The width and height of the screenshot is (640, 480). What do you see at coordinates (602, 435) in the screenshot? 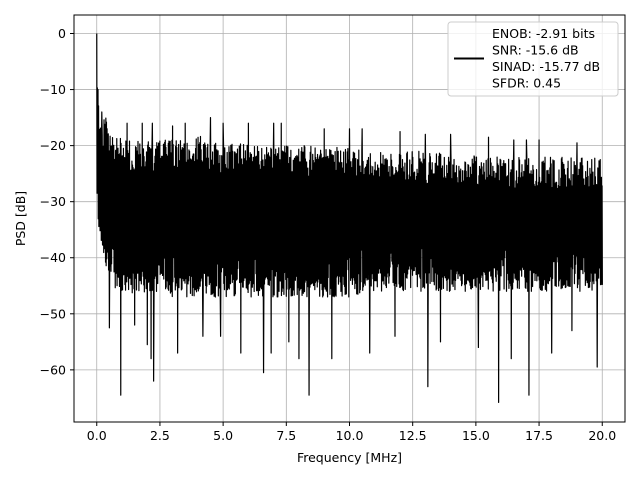
I see `x-tick-label: 20.0` at bounding box center [602, 435].